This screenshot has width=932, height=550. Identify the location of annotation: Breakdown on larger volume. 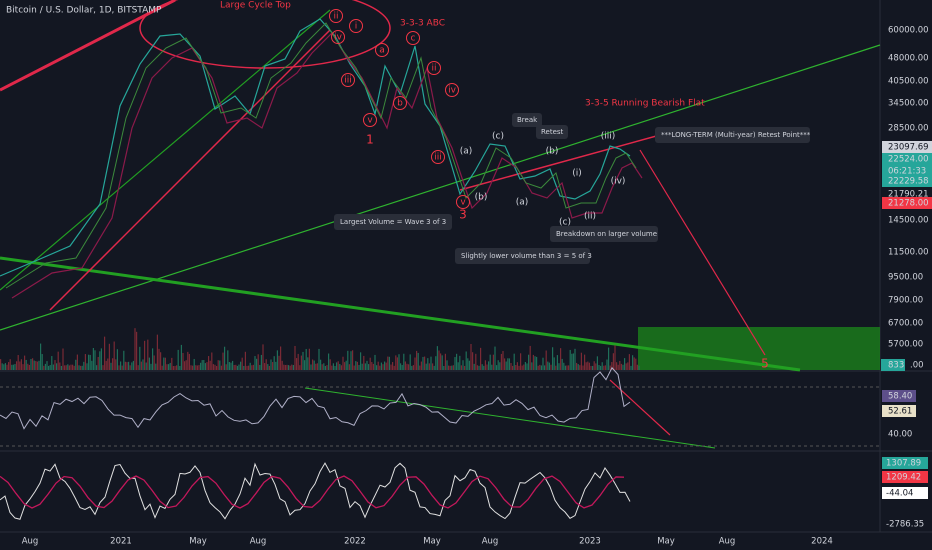
(606, 234).